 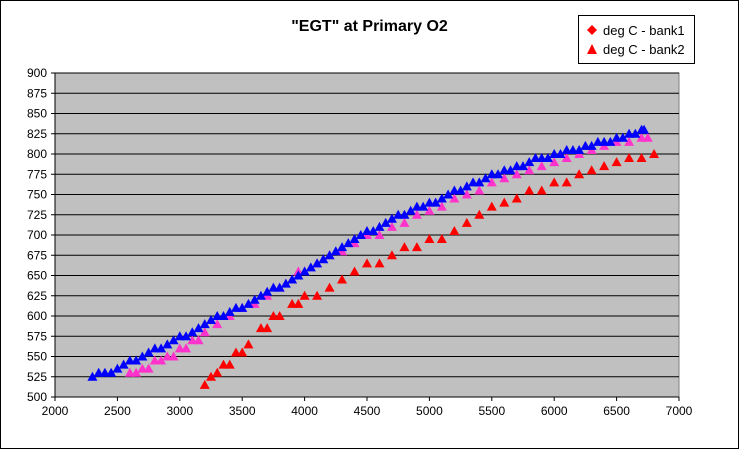 What do you see at coordinates (304, 411) in the screenshot?
I see `x-tick-label: 4000` at bounding box center [304, 411].